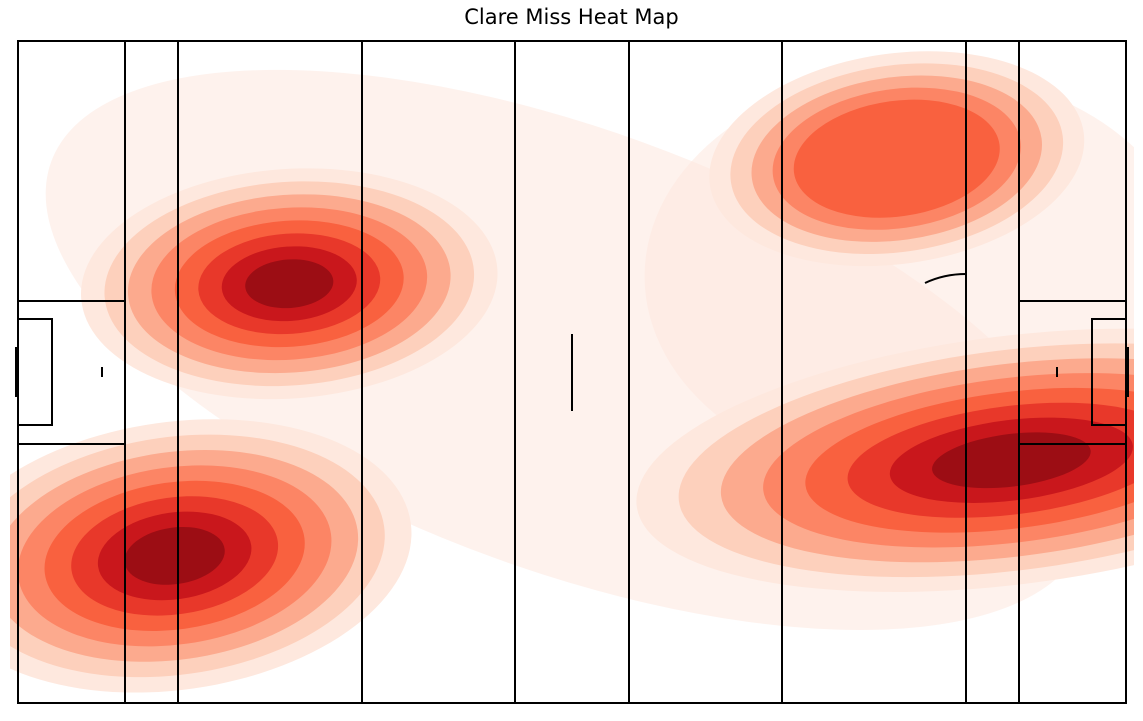 Image resolution: width=1143 pixels, height=721 pixels. Describe the element at coordinates (945, 278) in the screenshot. I see `arc-right` at that location.